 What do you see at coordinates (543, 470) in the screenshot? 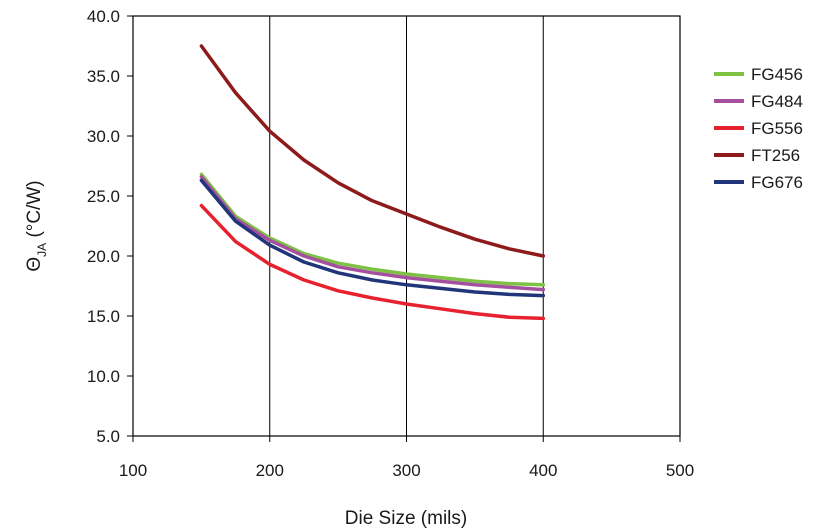
I see `x-tick-label: 400` at bounding box center [543, 470].